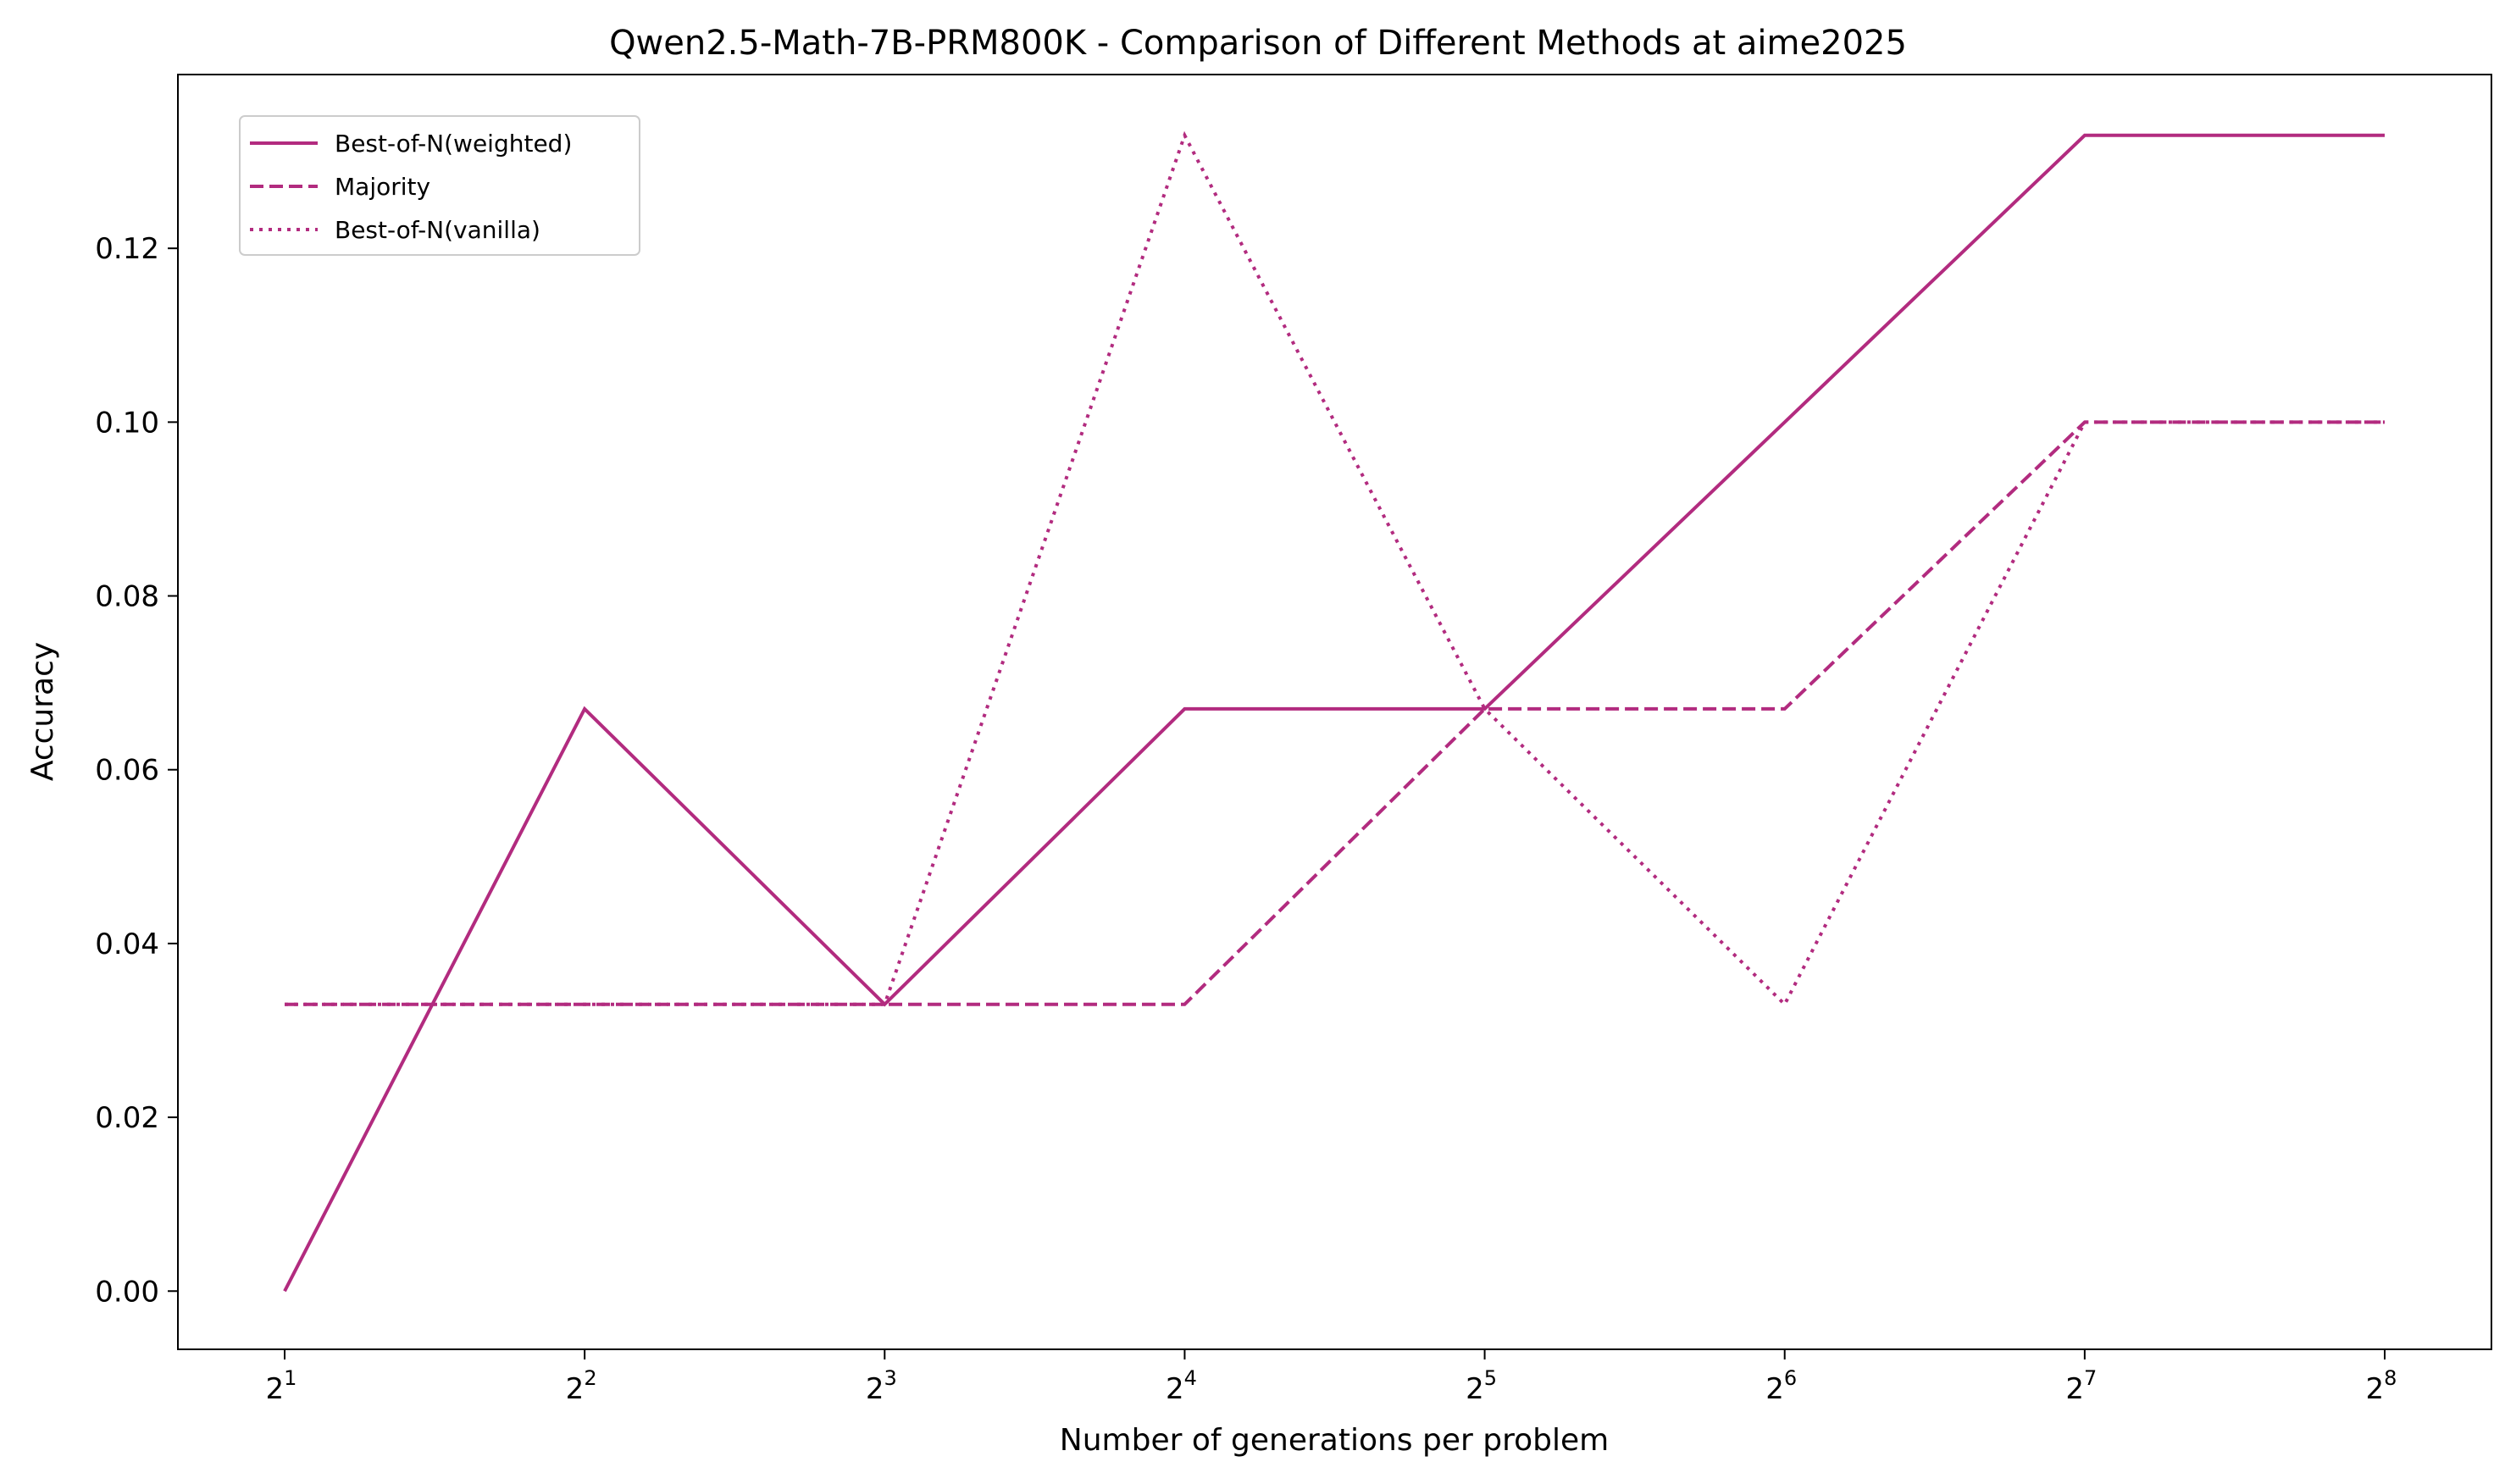 This screenshot has width=2516, height=1484. I want to click on x-tick-label: 21, so click(282, 1386).